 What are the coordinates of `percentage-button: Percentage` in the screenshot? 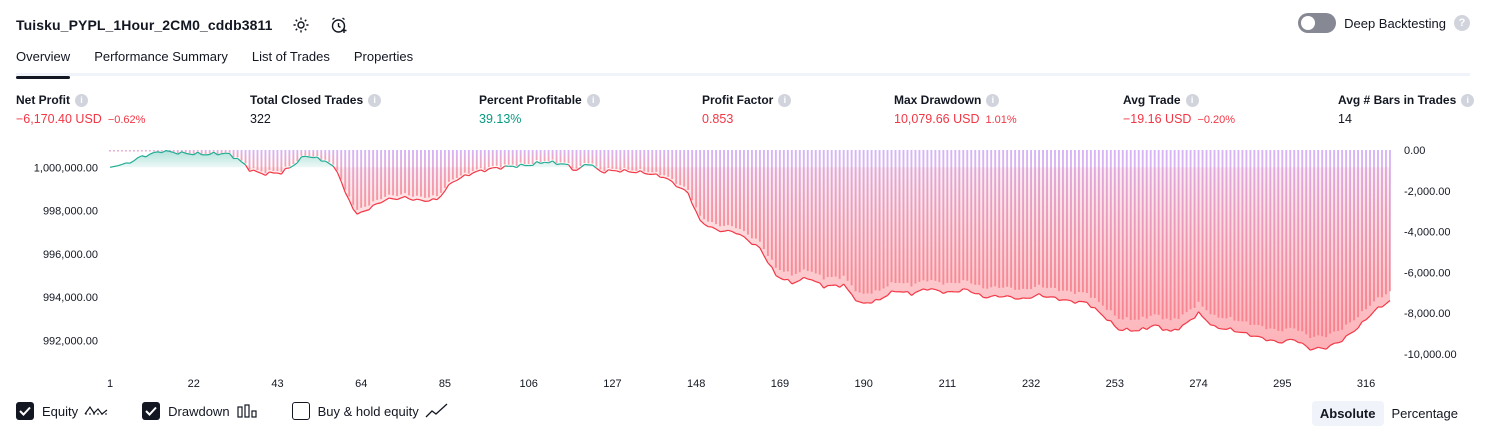 It's located at (1425, 413).